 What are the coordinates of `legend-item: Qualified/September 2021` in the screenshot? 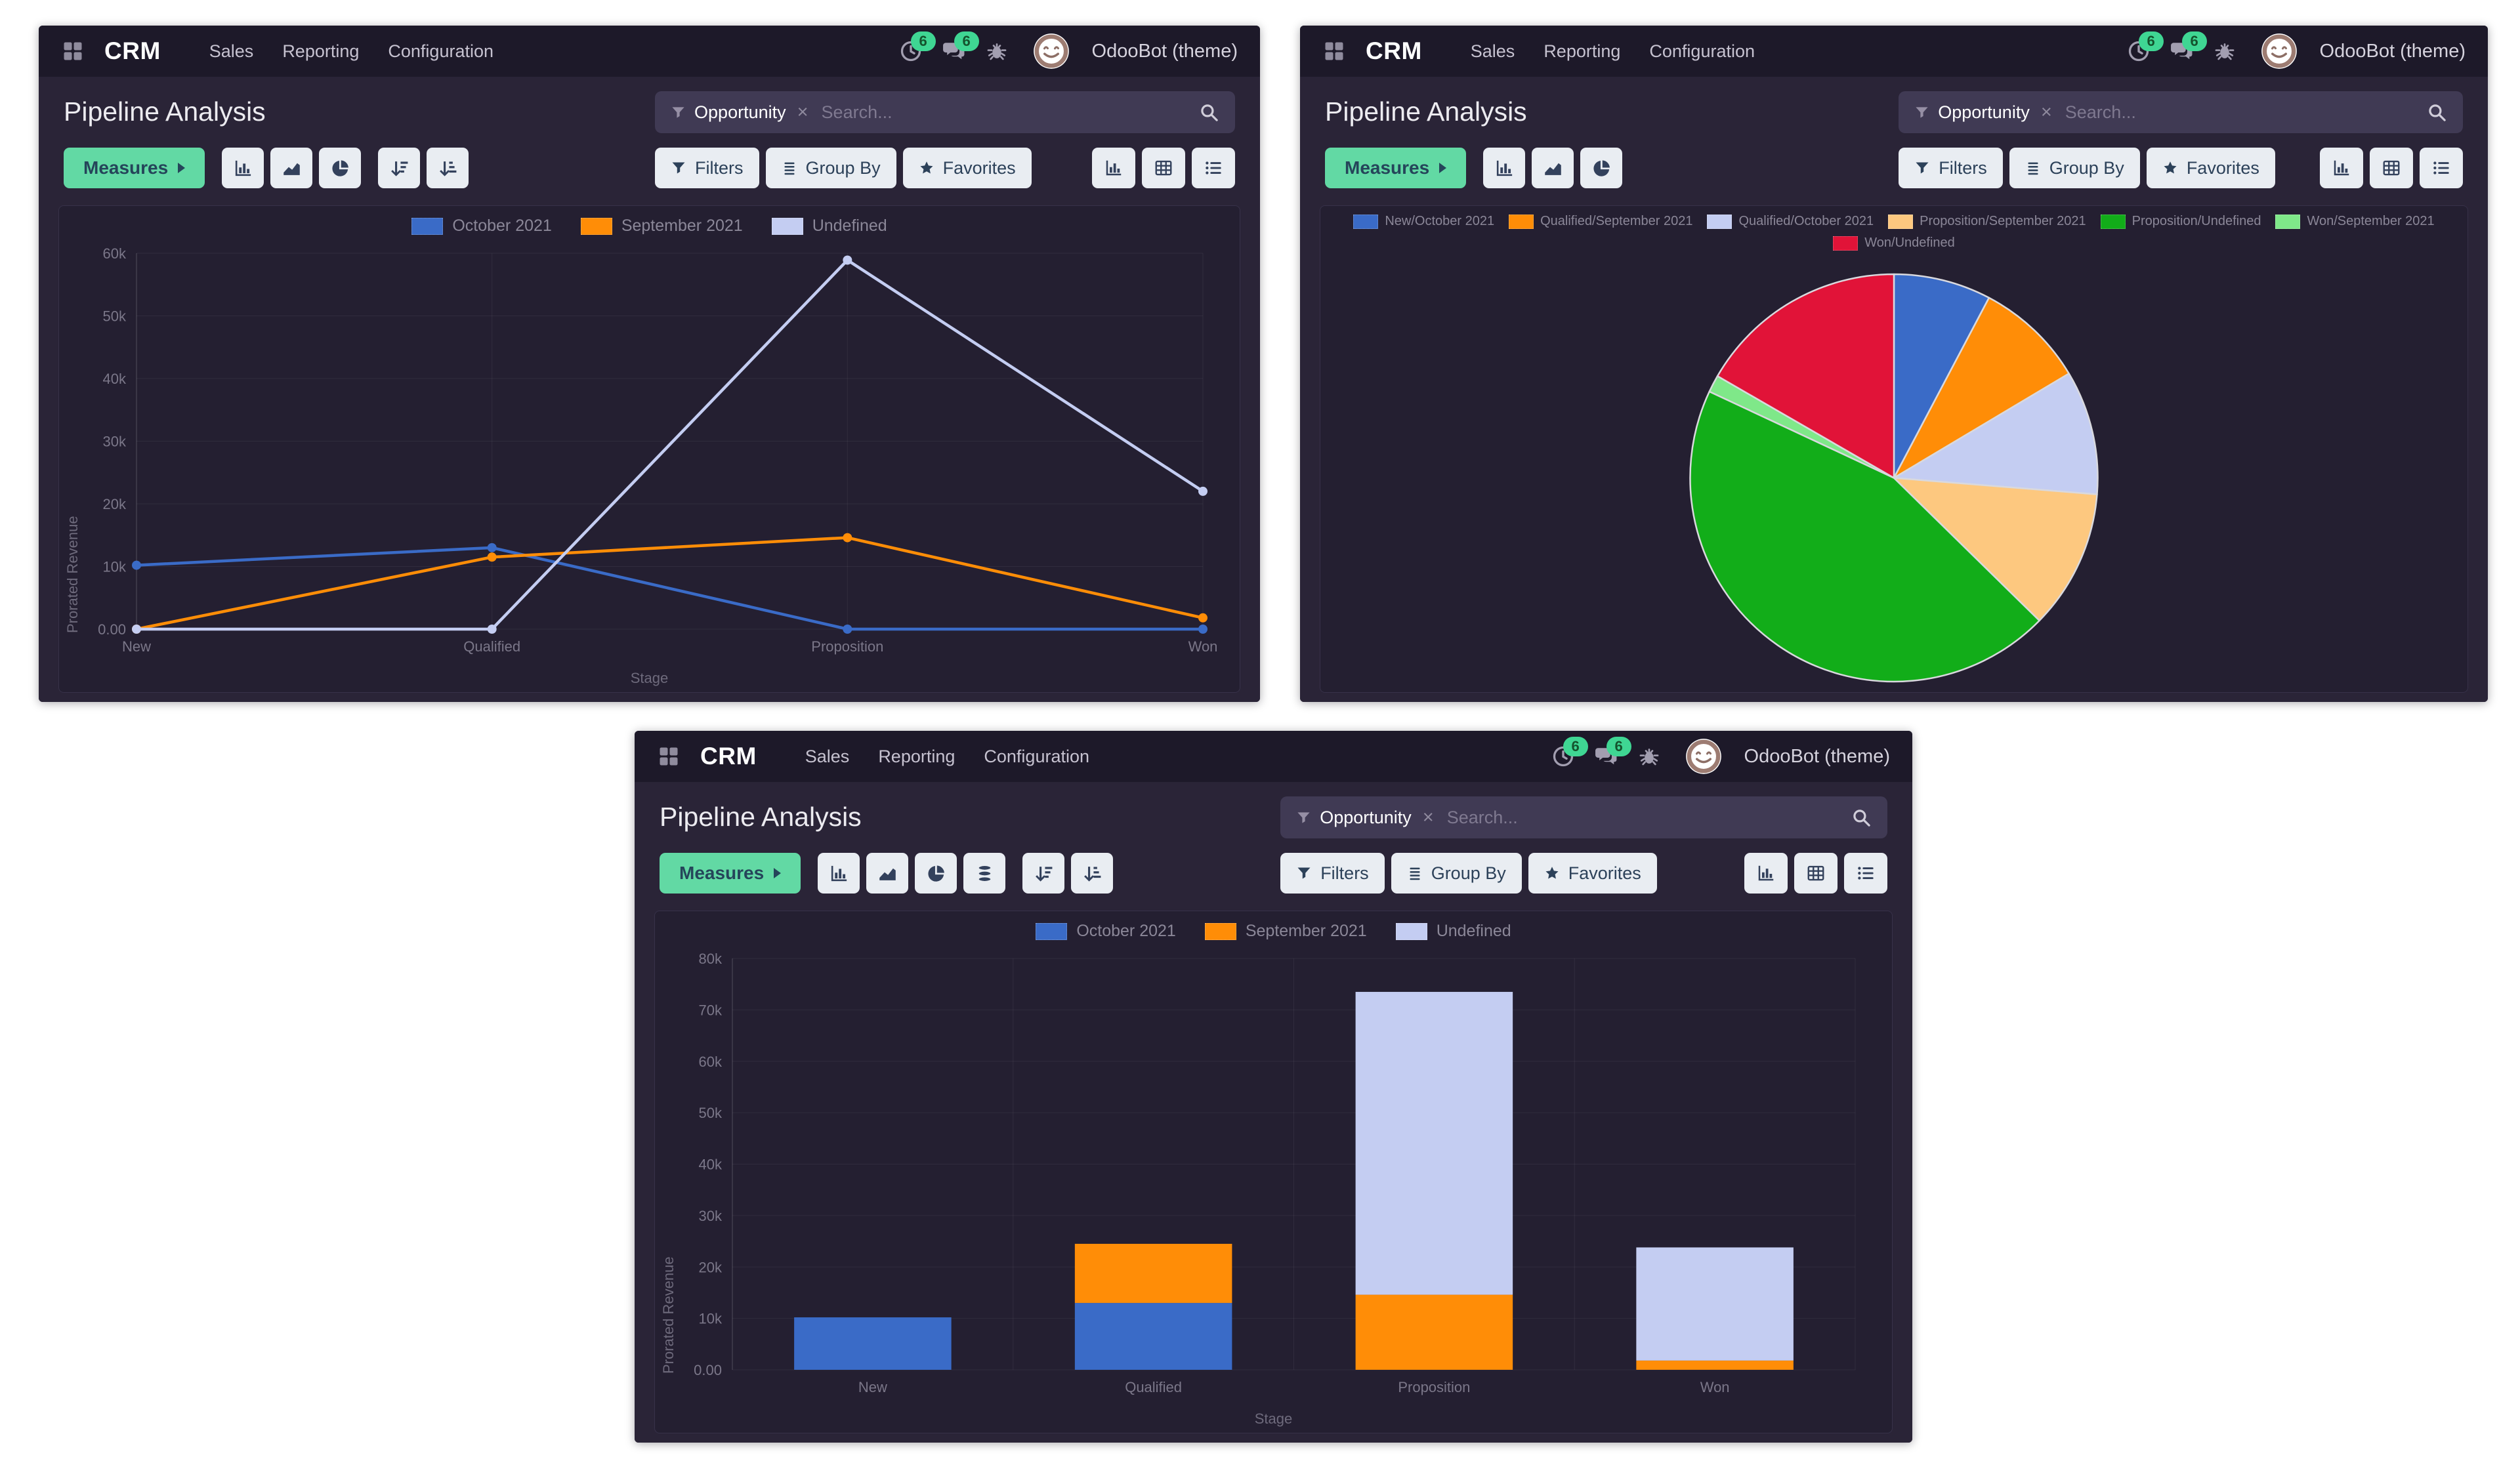 It's located at (1600, 221).